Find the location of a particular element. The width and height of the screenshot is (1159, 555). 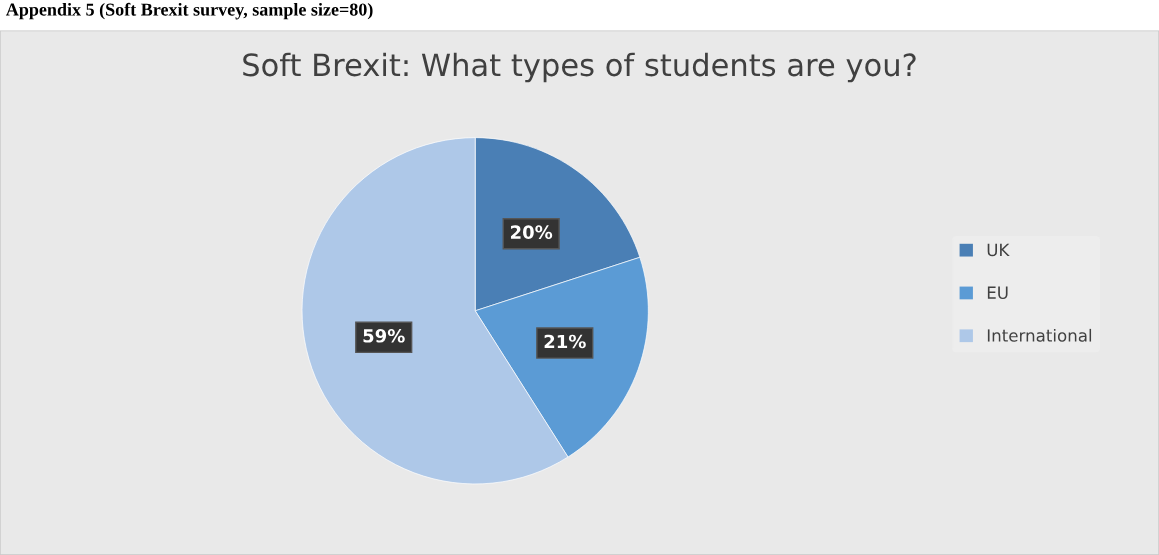

data-label: 59% is located at coordinates (384, 335).